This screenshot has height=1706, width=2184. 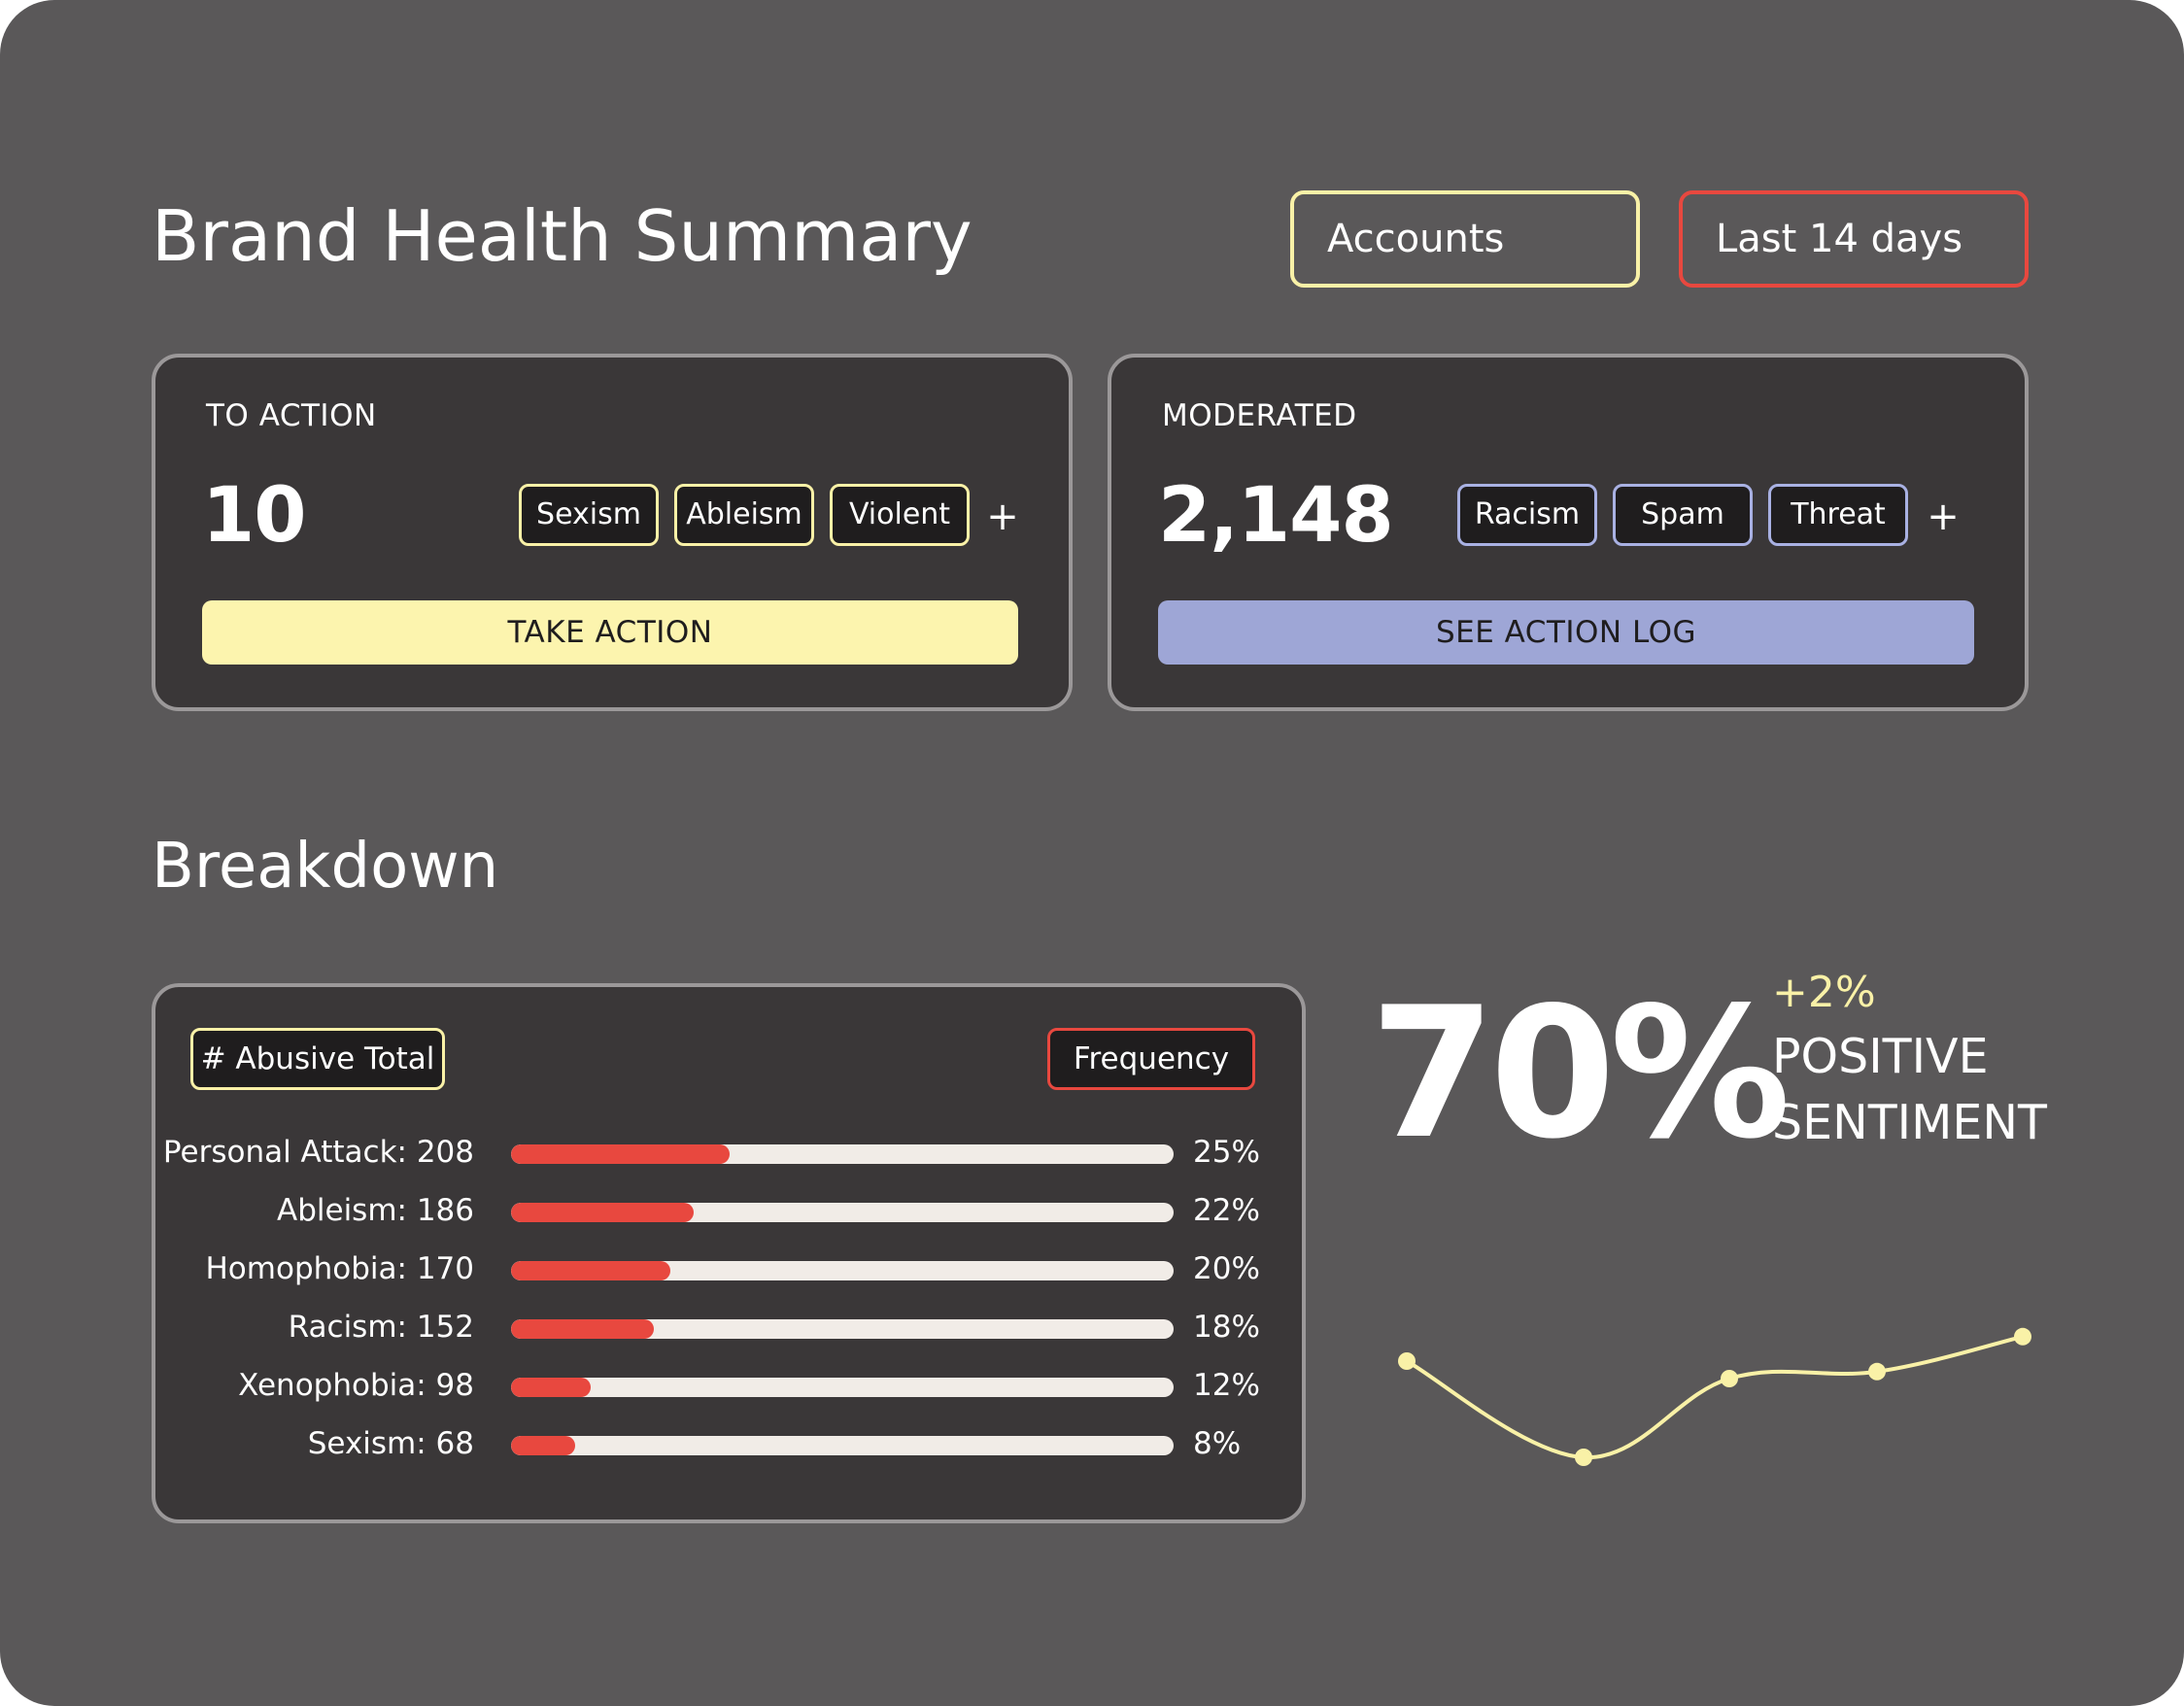 I want to click on tag-sexism: Sexism, so click(x=589, y=515).